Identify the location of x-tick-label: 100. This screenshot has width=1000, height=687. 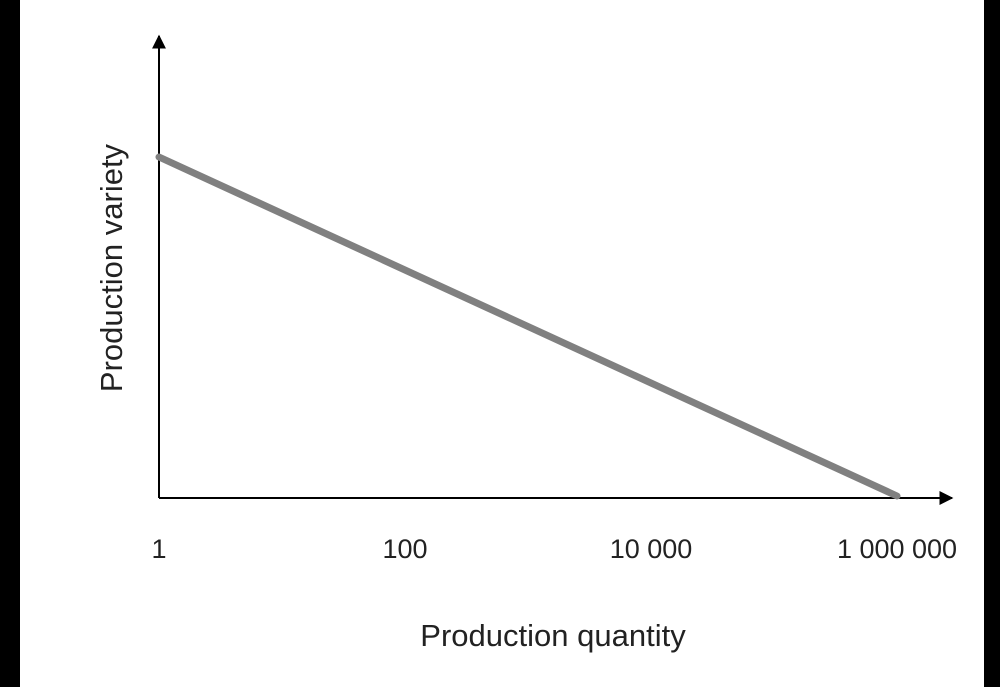
(404, 549).